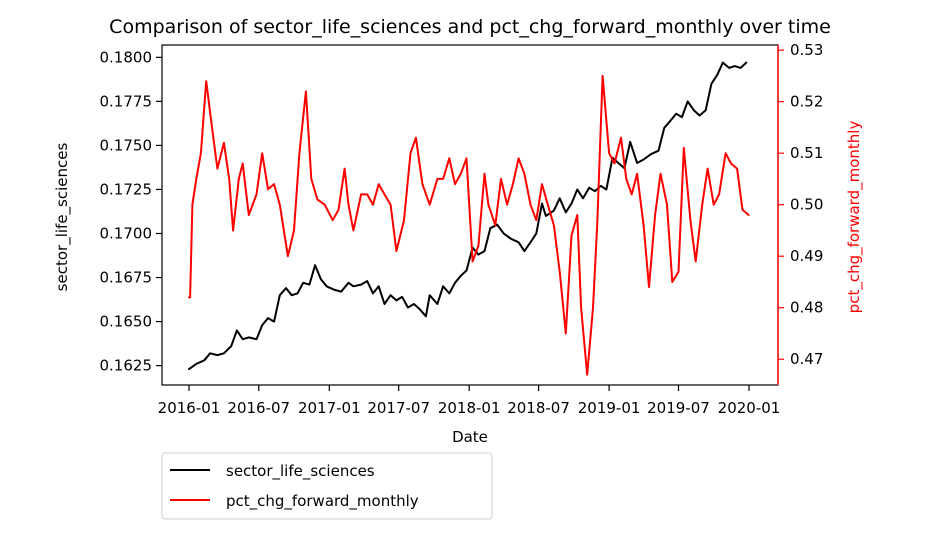 This screenshot has width=940, height=534. Describe the element at coordinates (329, 408) in the screenshot. I see `x-tick-label: 2017-01` at that location.